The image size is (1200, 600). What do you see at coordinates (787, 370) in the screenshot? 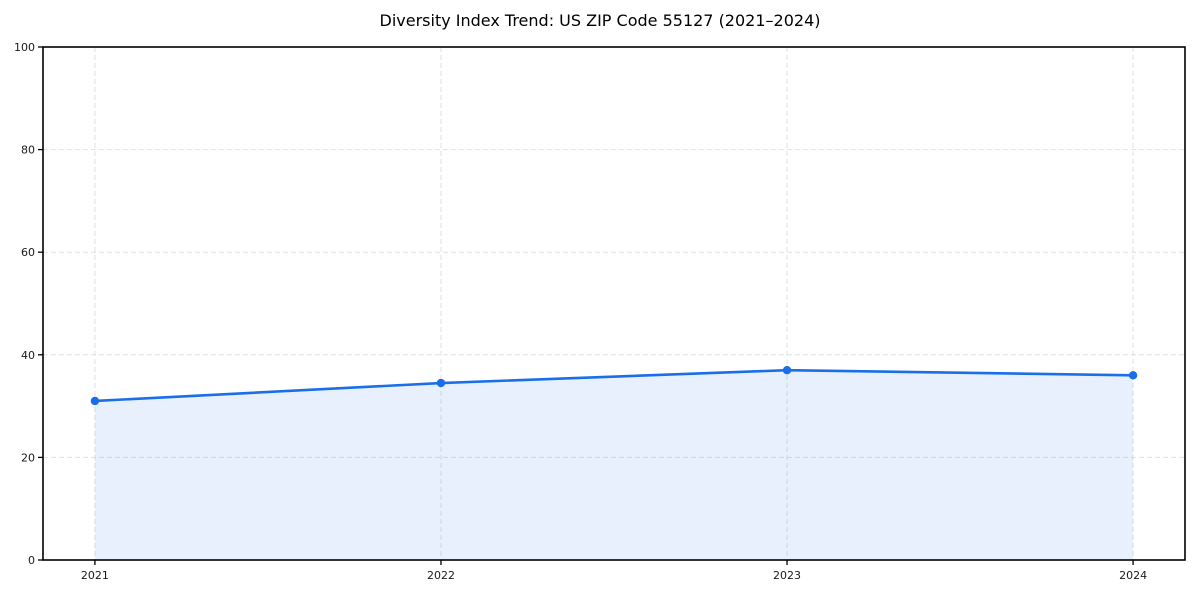
I see `data-point-2023` at bounding box center [787, 370].